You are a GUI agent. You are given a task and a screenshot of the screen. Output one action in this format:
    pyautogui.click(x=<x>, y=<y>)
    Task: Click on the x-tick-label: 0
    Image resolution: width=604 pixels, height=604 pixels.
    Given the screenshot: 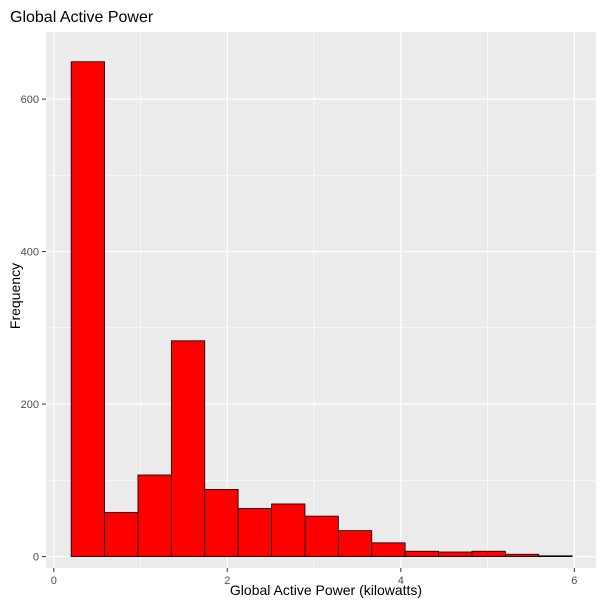 What is the action you would take?
    pyautogui.click(x=54, y=581)
    